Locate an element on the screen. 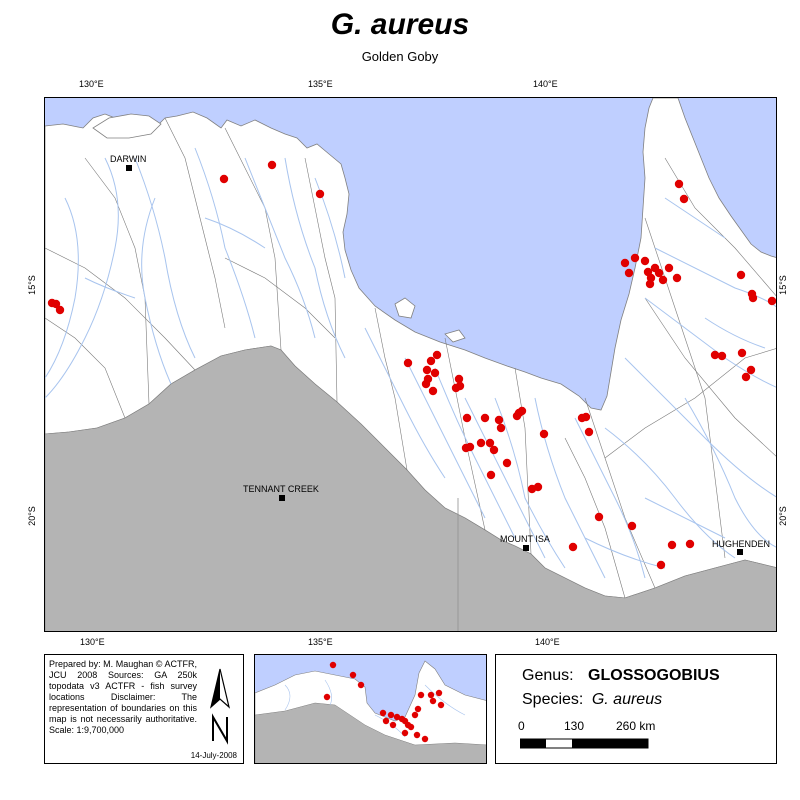 The width and height of the screenshot is (800, 800). graticule-bottom-140: 140°E is located at coordinates (547, 642).